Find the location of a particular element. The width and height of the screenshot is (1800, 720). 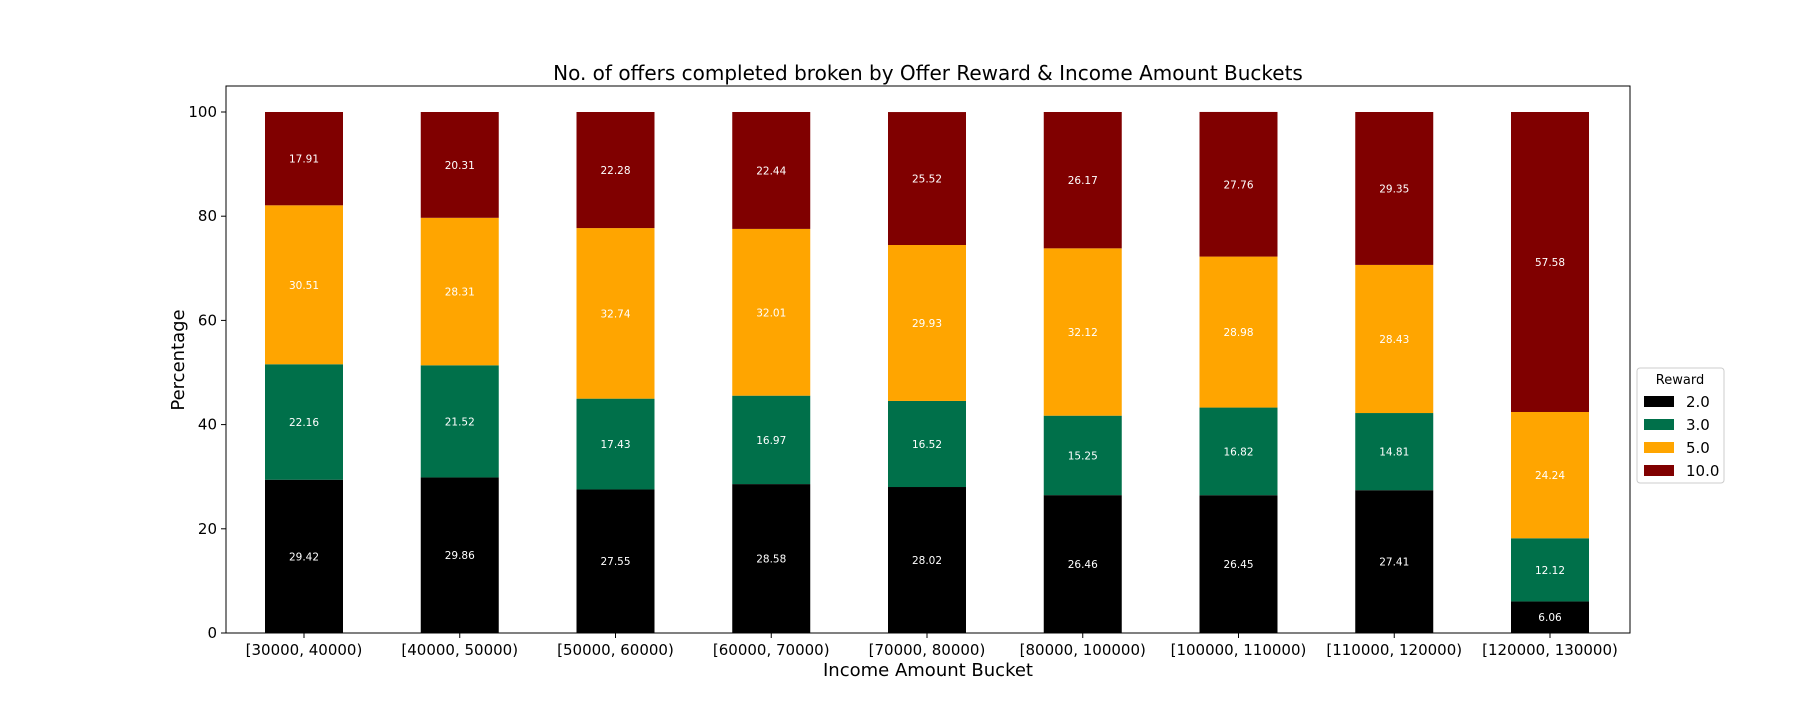

data-label-7-series-4: 27.76 is located at coordinates (1238, 185).